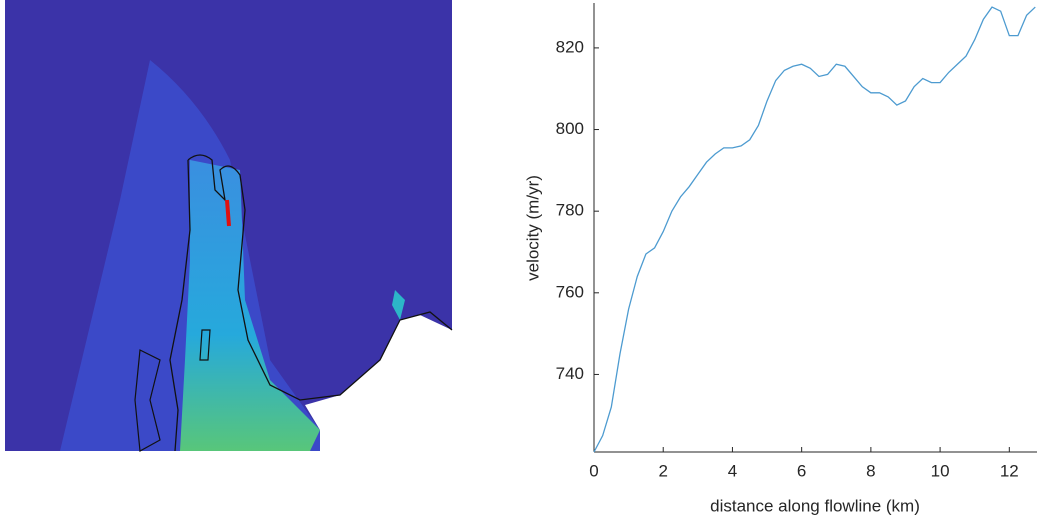 The width and height of the screenshot is (1038, 530). I want to click on y-tick-label: 740, so click(570, 373).